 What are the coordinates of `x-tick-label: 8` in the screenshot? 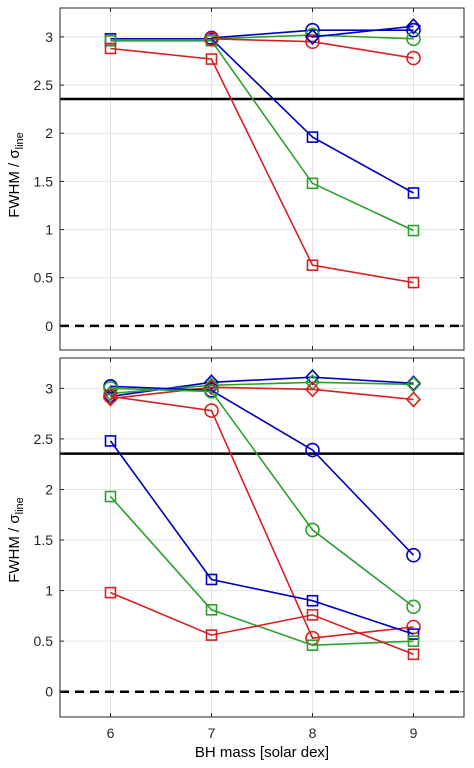 It's located at (313, 733).